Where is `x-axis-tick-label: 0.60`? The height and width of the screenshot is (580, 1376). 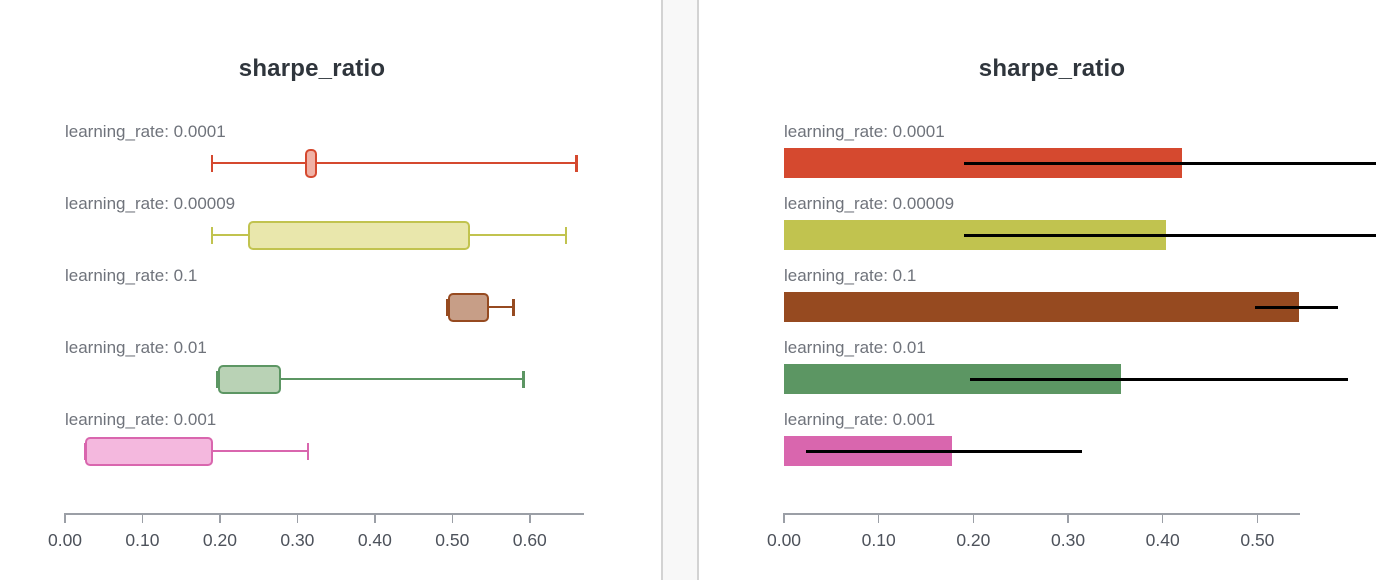 x-axis-tick-label: 0.60 is located at coordinates (529, 540).